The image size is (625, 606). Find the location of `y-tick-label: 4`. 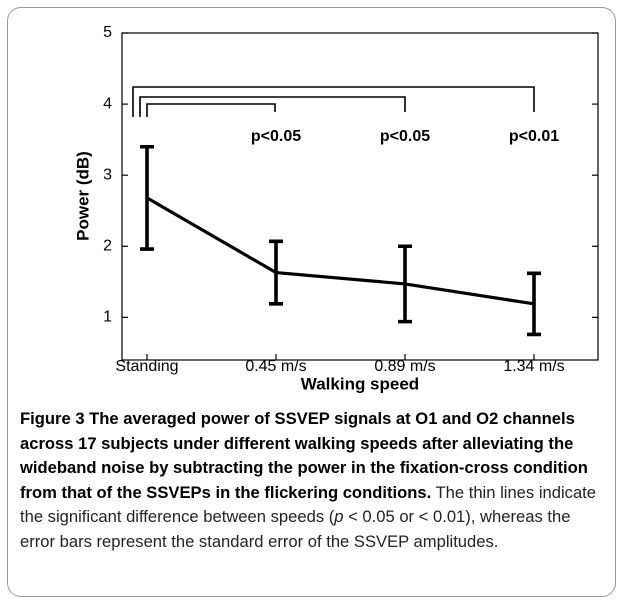

y-tick-label: 4 is located at coordinates (107, 103).